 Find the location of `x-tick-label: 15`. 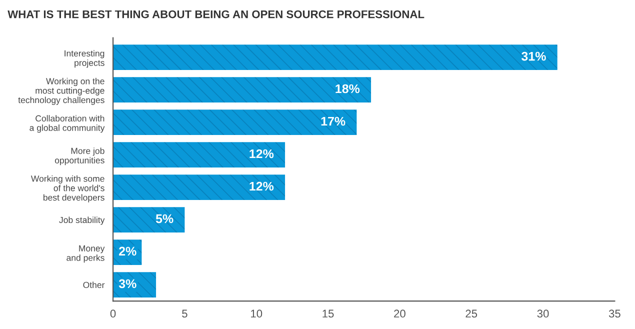

x-tick-label: 15 is located at coordinates (328, 314).